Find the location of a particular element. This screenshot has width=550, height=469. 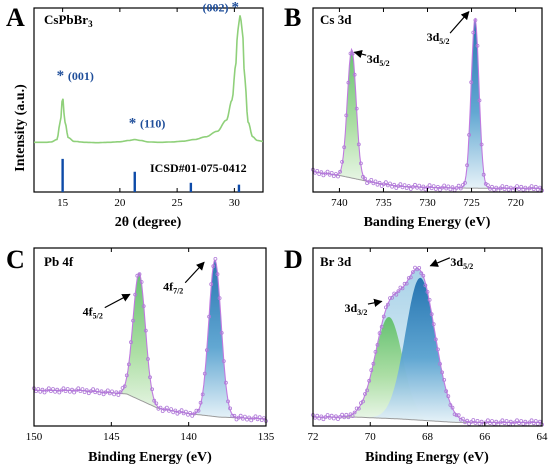

peak-annotation: 3d5/2 is located at coordinates (438, 38).